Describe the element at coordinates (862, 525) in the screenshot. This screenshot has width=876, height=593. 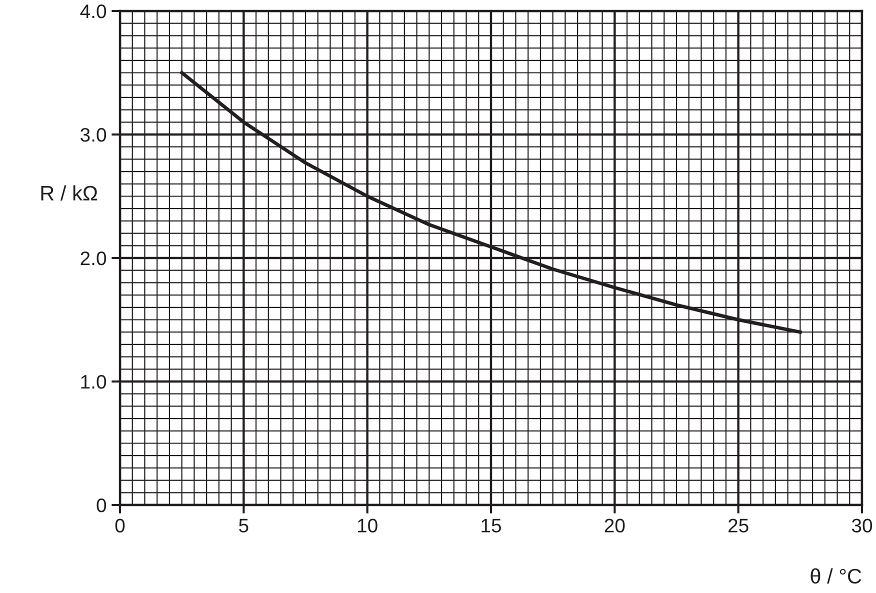
I see `x-tick-label: 30` at that location.